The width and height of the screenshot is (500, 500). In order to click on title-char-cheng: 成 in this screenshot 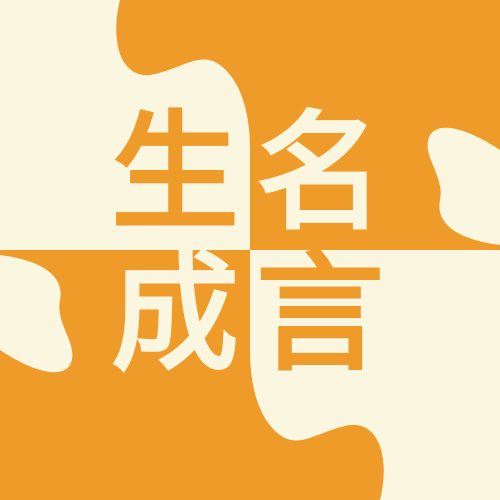, I will do `click(174, 314)`.